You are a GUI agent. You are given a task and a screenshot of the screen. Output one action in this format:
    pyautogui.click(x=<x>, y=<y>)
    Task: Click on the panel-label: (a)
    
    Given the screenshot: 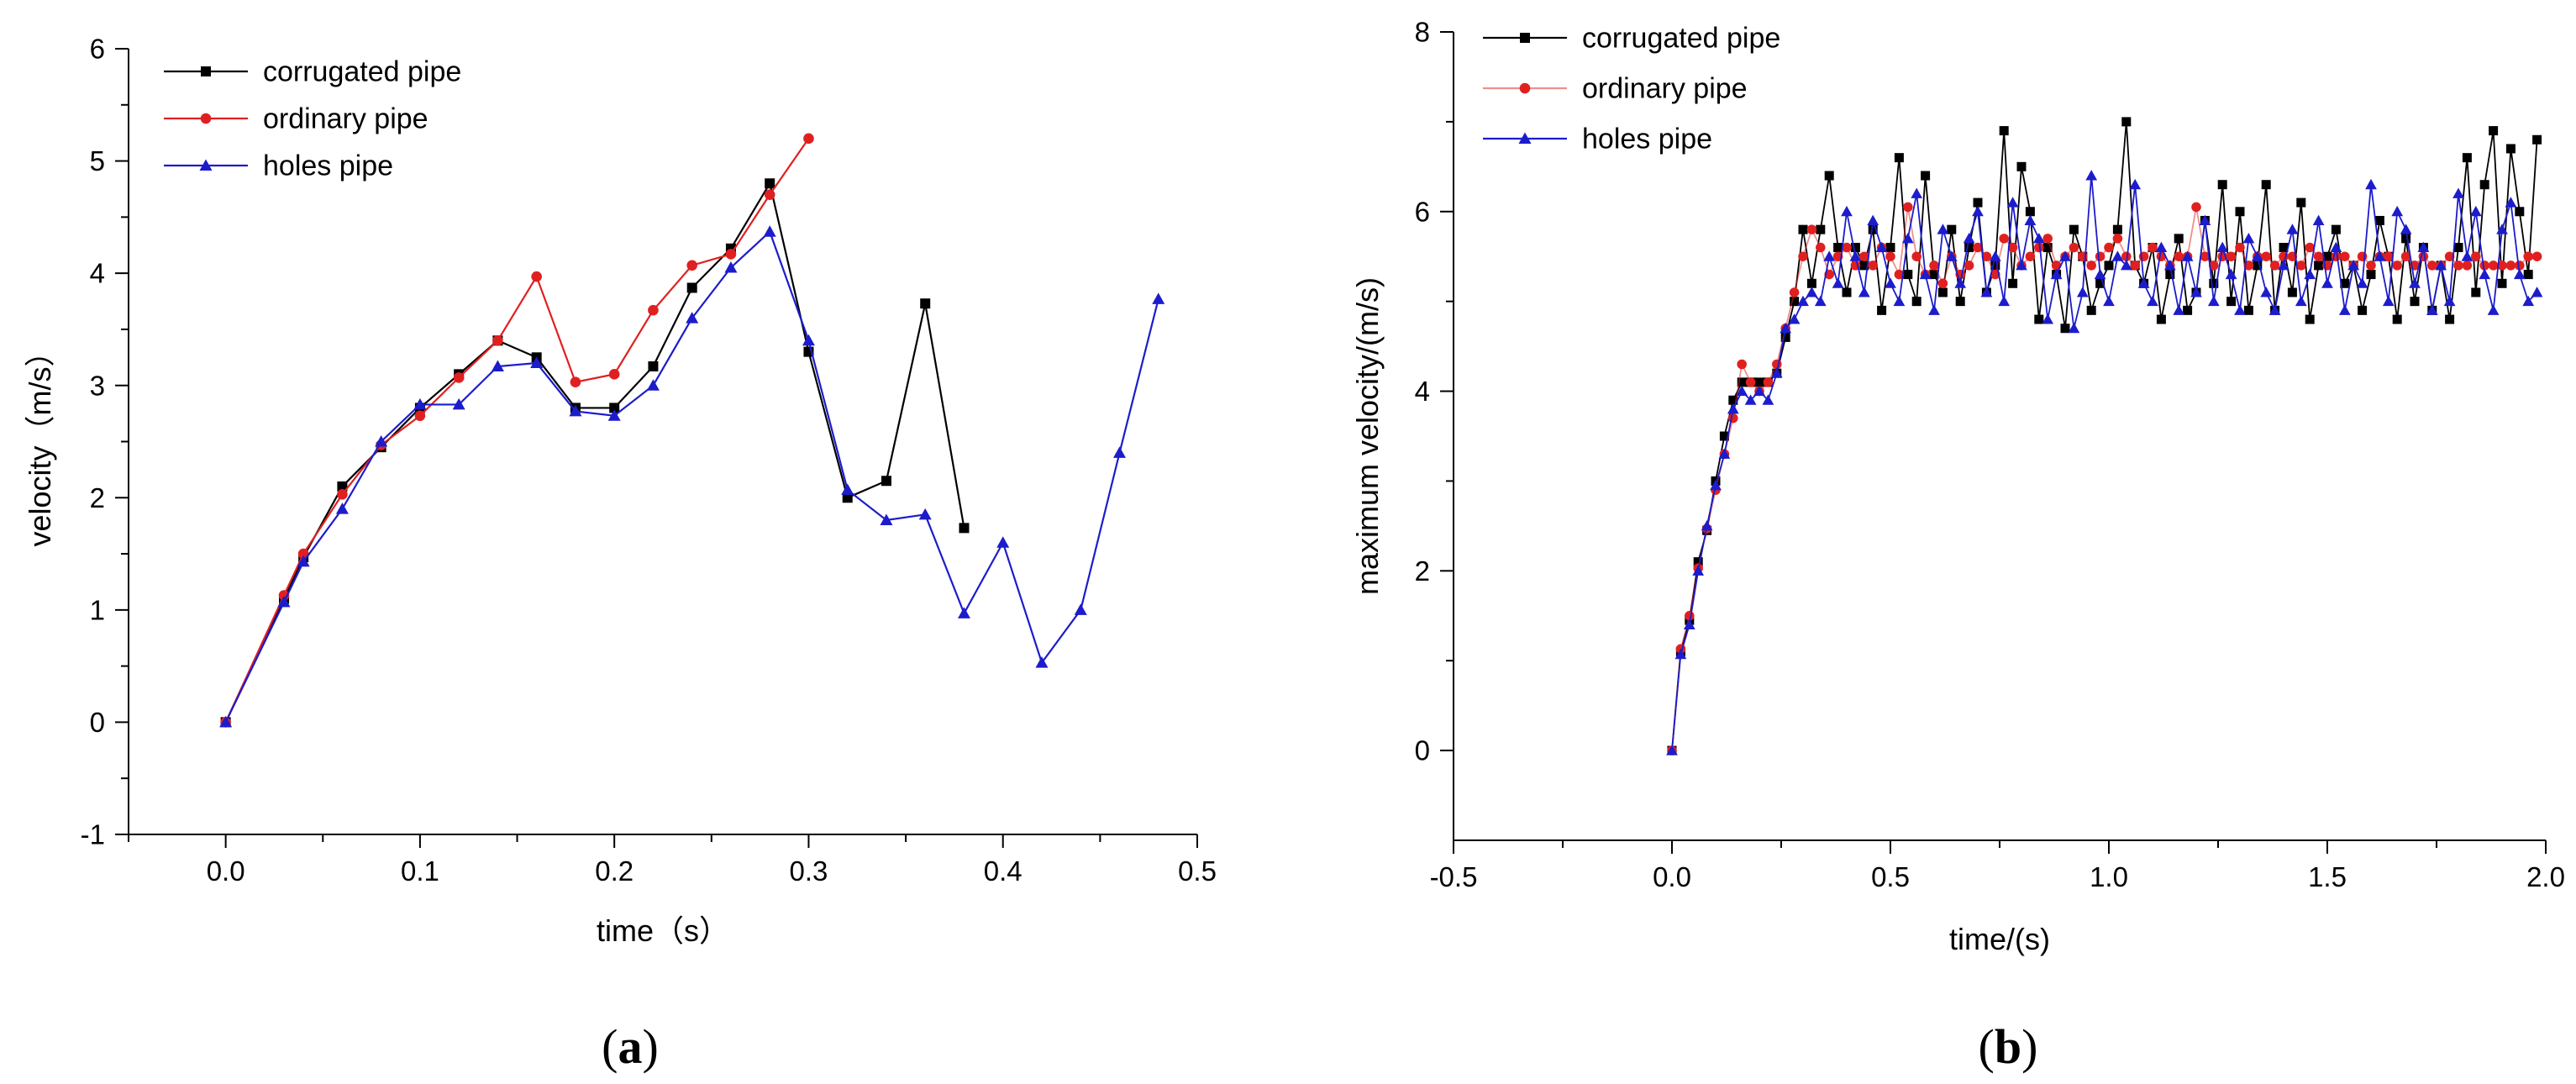 What is the action you would take?
    pyautogui.click(x=630, y=1046)
    